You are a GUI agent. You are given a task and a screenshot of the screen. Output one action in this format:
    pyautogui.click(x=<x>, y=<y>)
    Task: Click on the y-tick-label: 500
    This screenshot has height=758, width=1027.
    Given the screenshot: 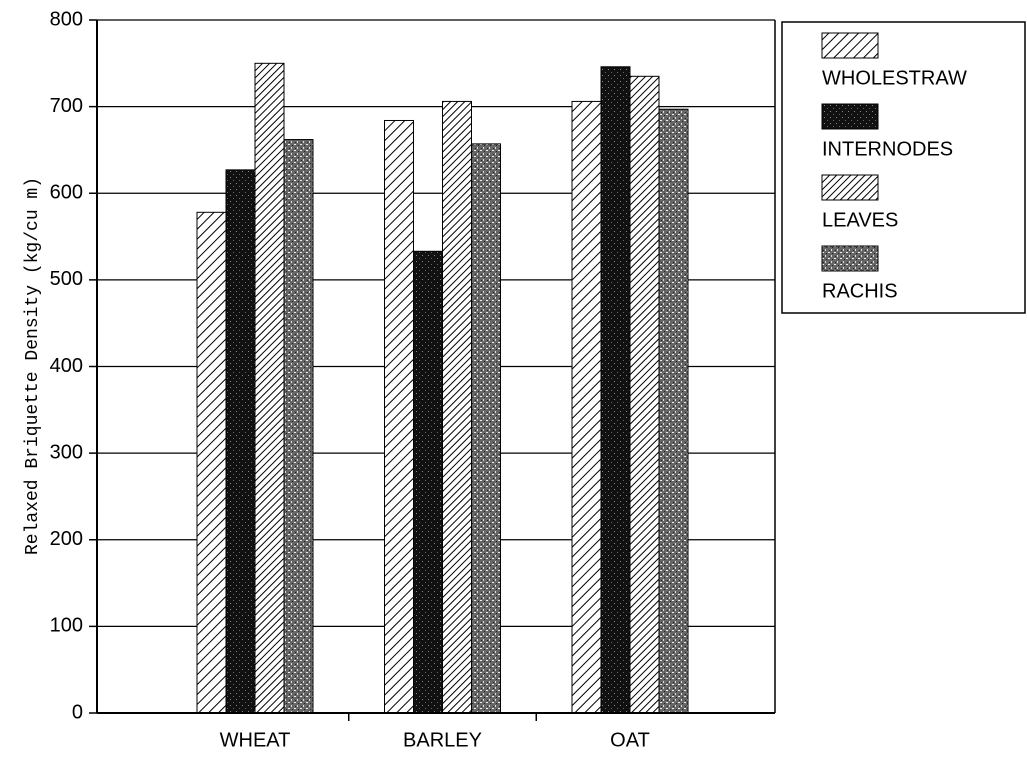 What is the action you would take?
    pyautogui.click(x=66, y=279)
    